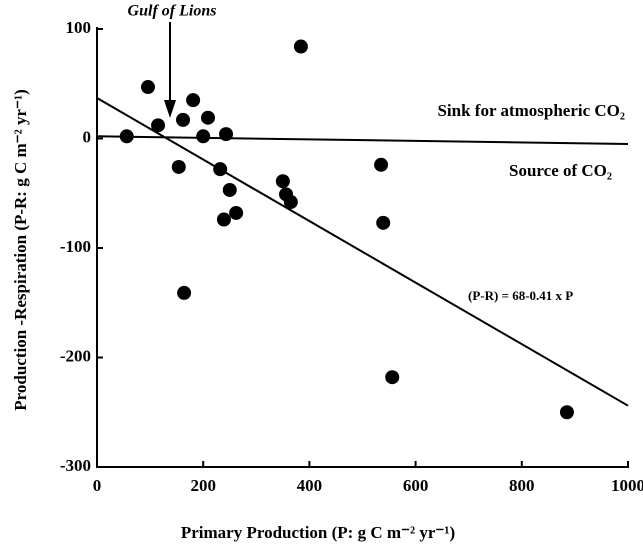  Describe the element at coordinates (522, 485) in the screenshot. I see `x-tick-label: 800` at that location.